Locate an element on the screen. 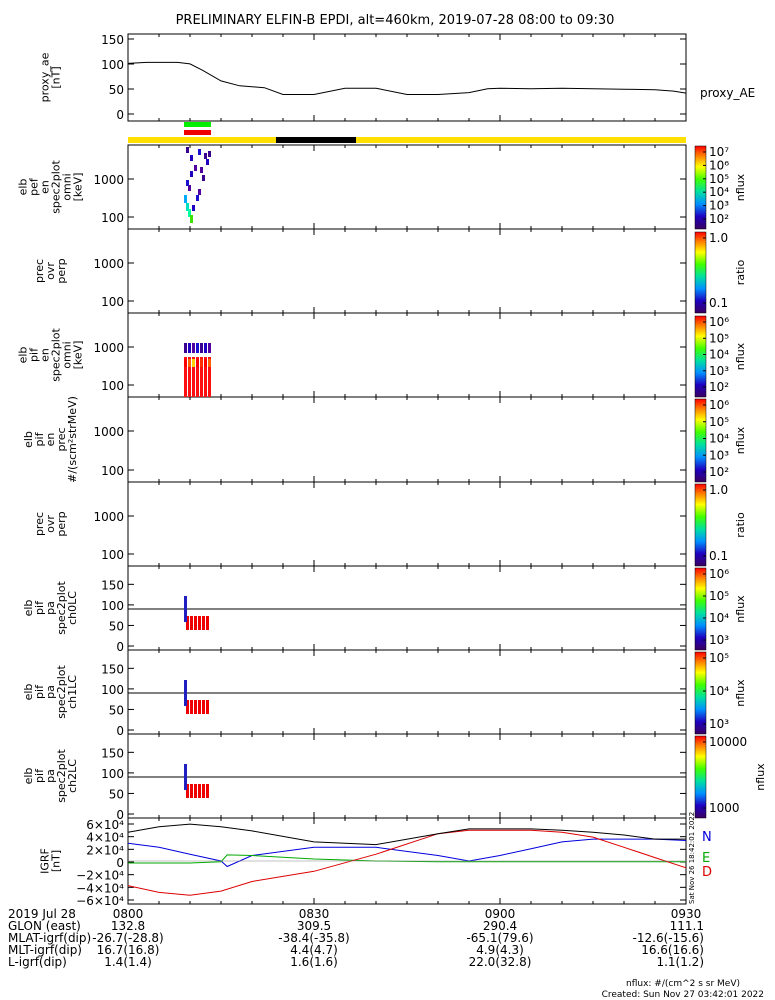  ephem-cell: 1.4(1.4) is located at coordinates (128, 962).